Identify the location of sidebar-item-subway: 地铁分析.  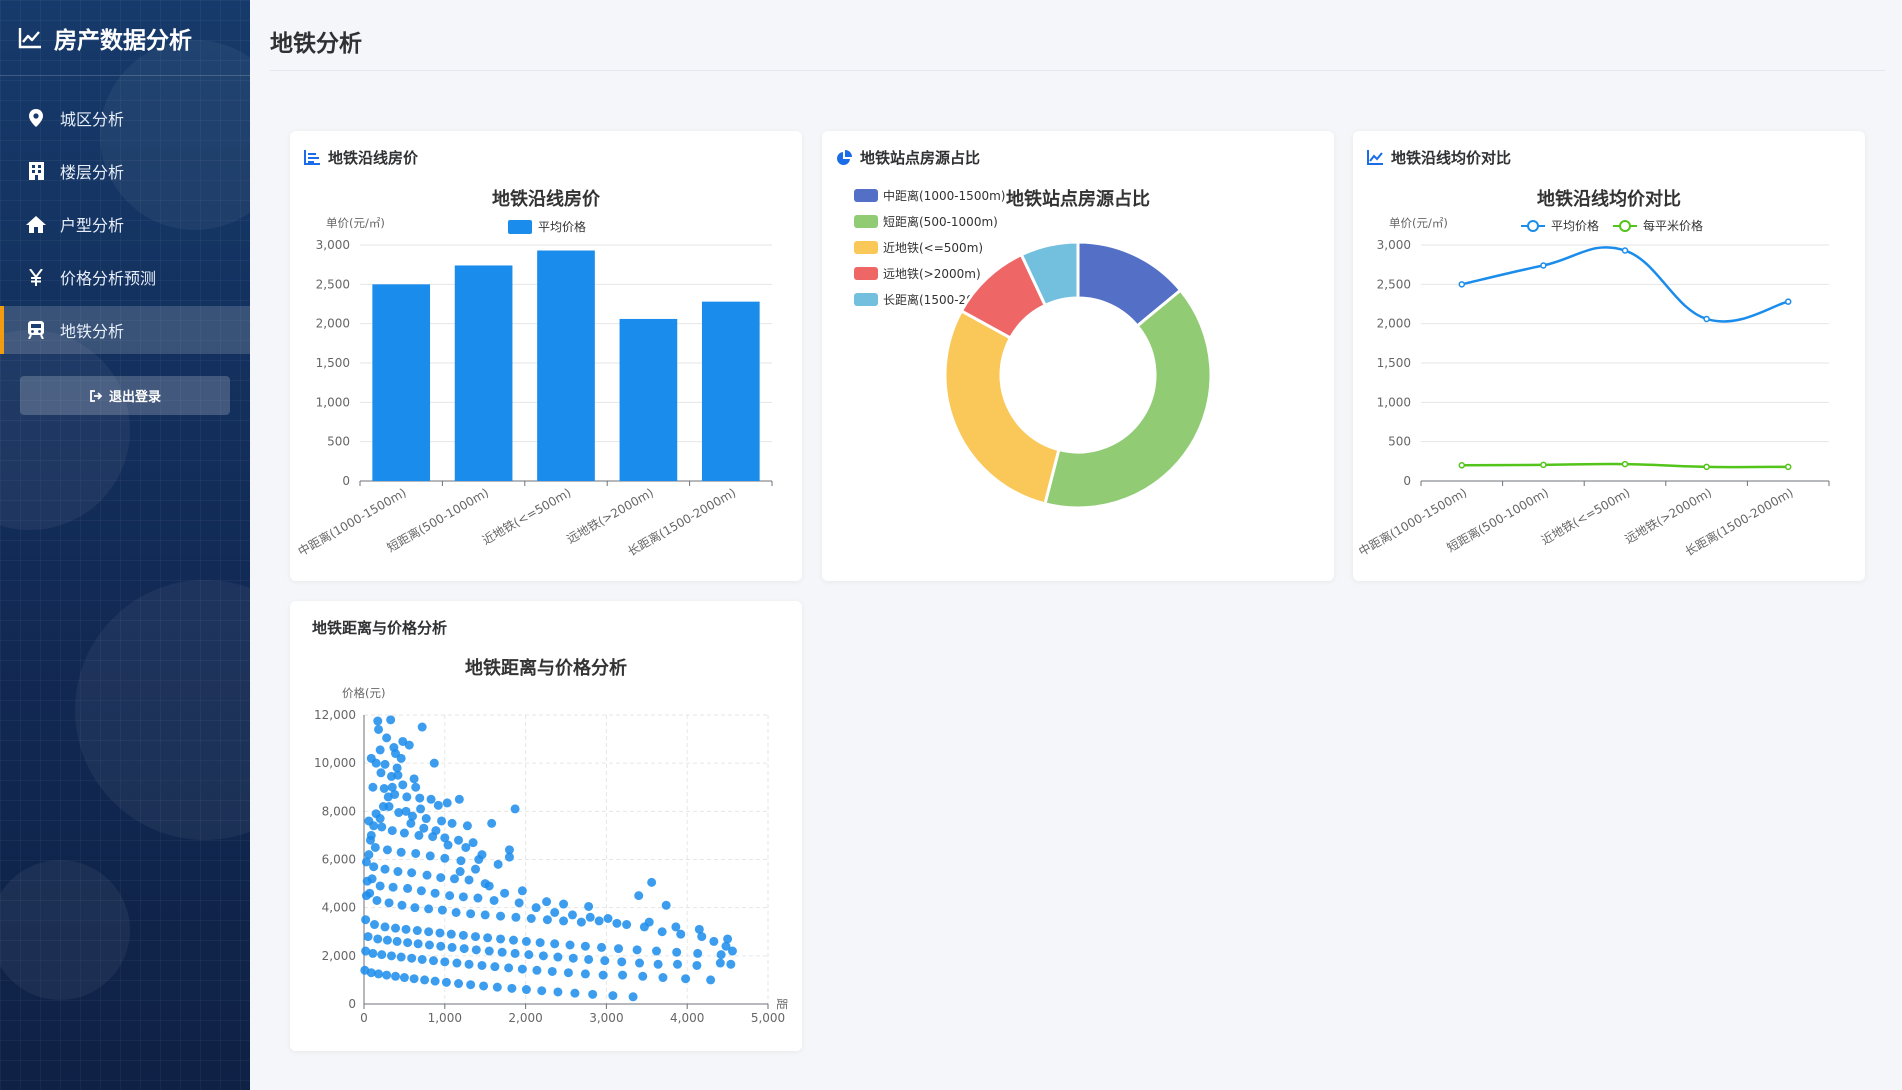
(125, 330).